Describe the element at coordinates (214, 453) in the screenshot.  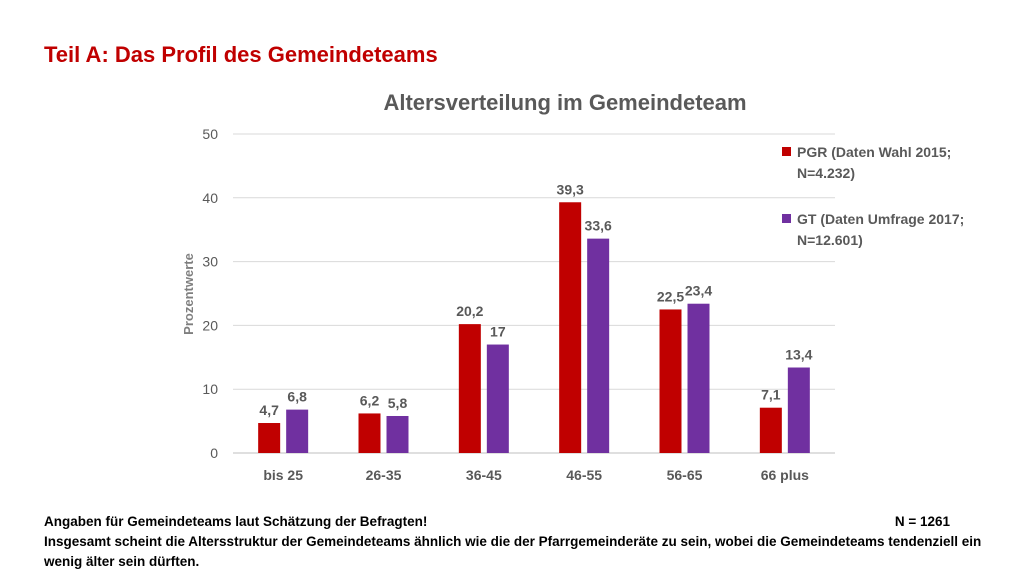
I see `y-tick-label: 0` at that location.